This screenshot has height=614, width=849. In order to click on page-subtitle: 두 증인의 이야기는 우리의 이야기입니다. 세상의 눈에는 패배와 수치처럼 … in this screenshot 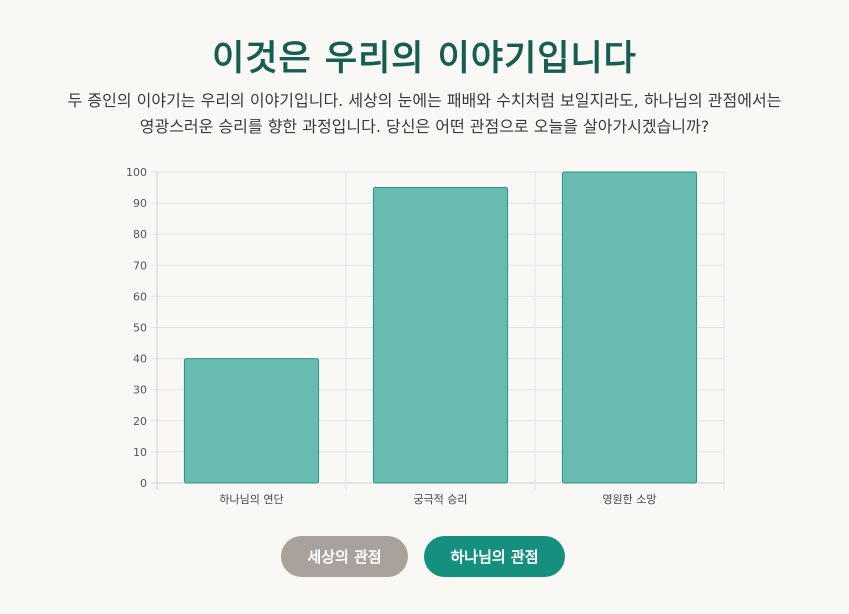, I will do `click(424, 114)`.